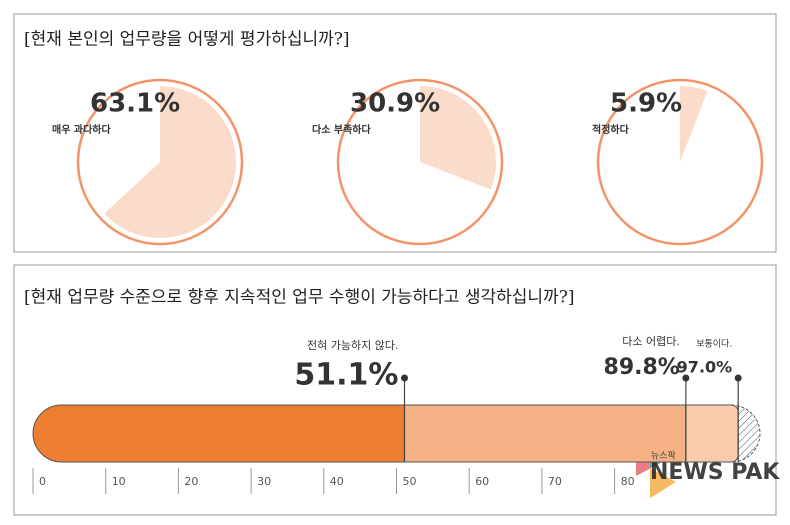 This screenshot has height=525, width=790. I want to click on category-label: 다소 부족하다, so click(341, 129).